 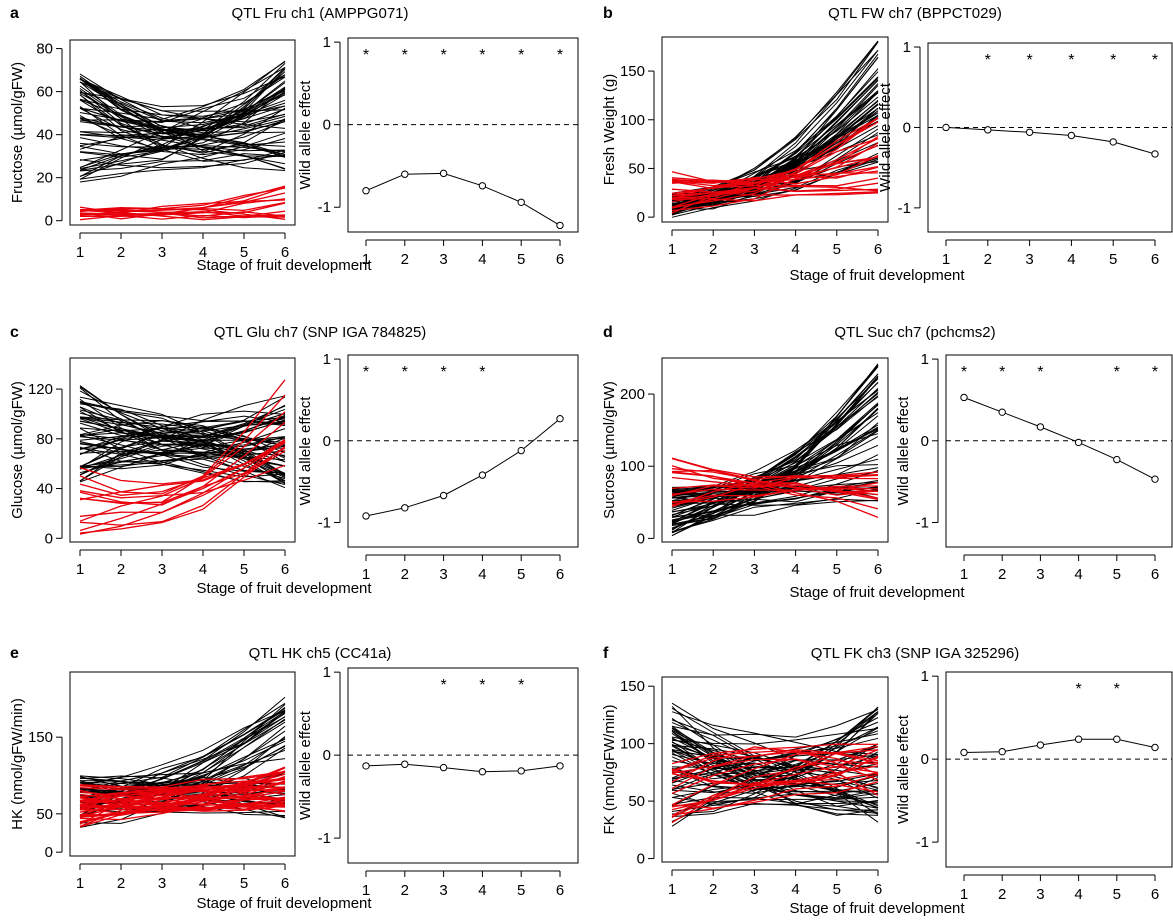 I want to click on y-tick-label: 100, so click(x=632, y=744).